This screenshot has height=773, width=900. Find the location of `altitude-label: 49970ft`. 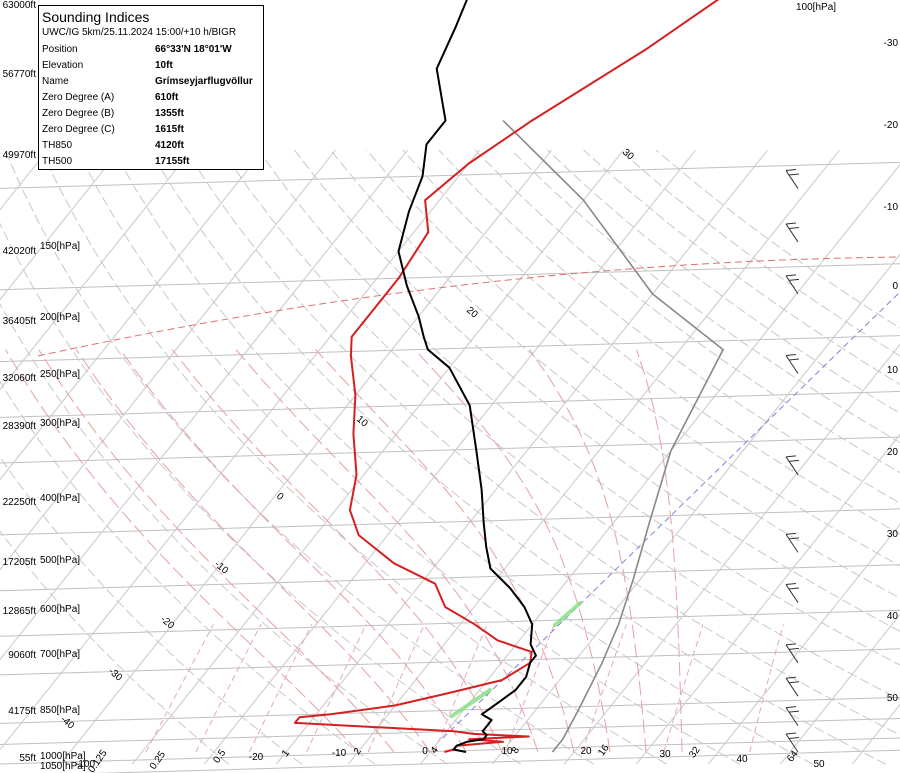

altitude-label: 49970ft is located at coordinates (20, 155).